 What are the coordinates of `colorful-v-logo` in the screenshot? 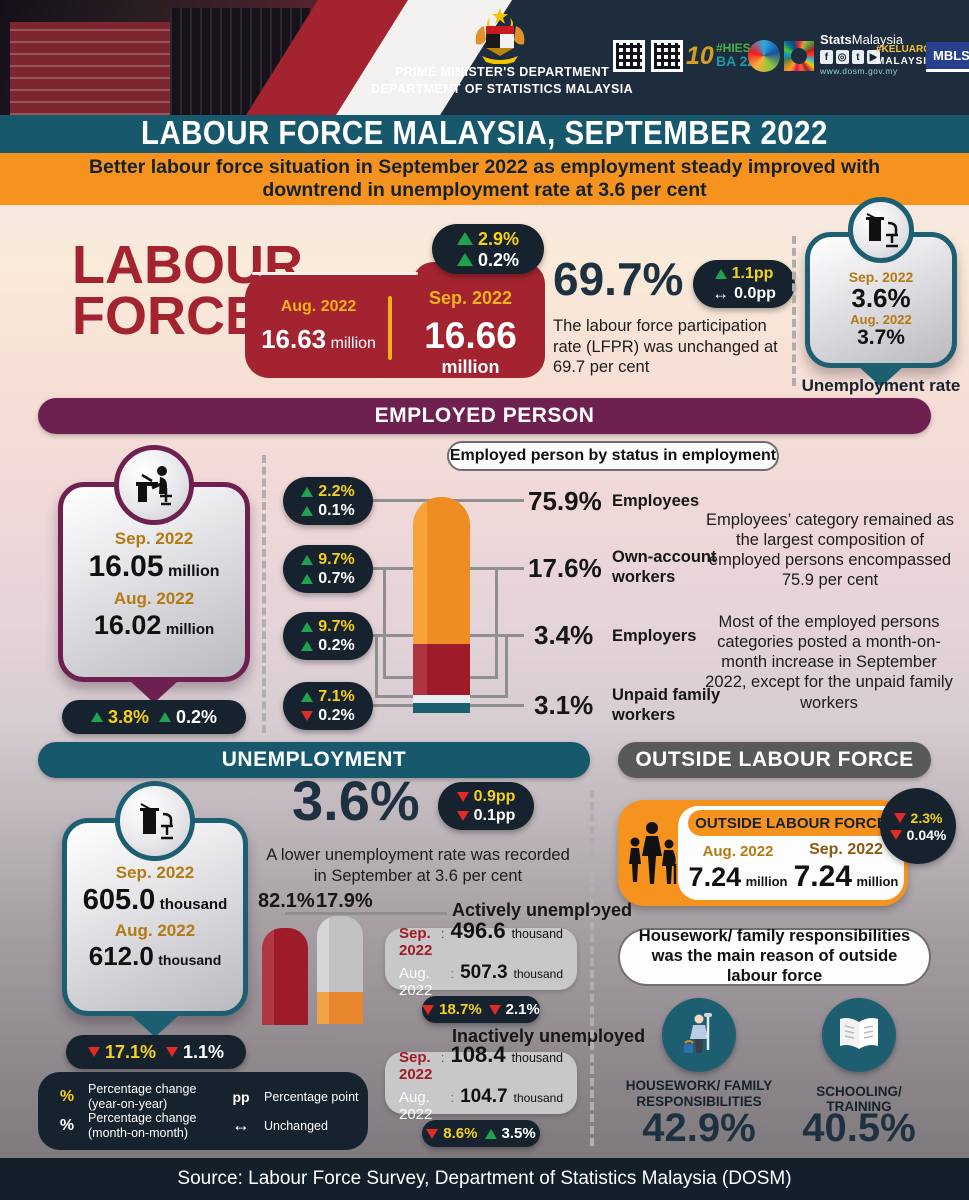 It's located at (764, 56).